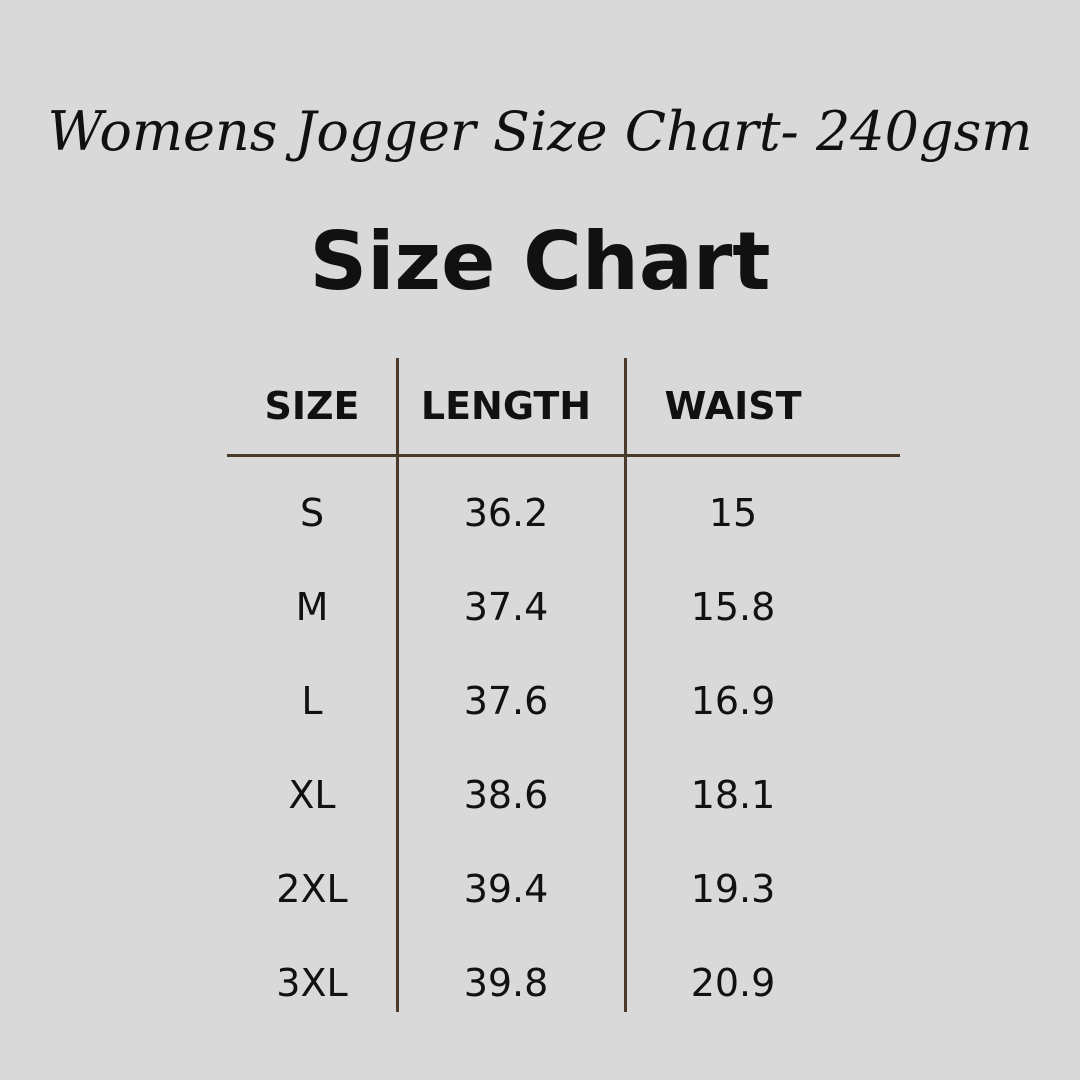 The height and width of the screenshot is (1080, 1080). Describe the element at coordinates (312, 406) in the screenshot. I see `column-header: SIZE` at that location.